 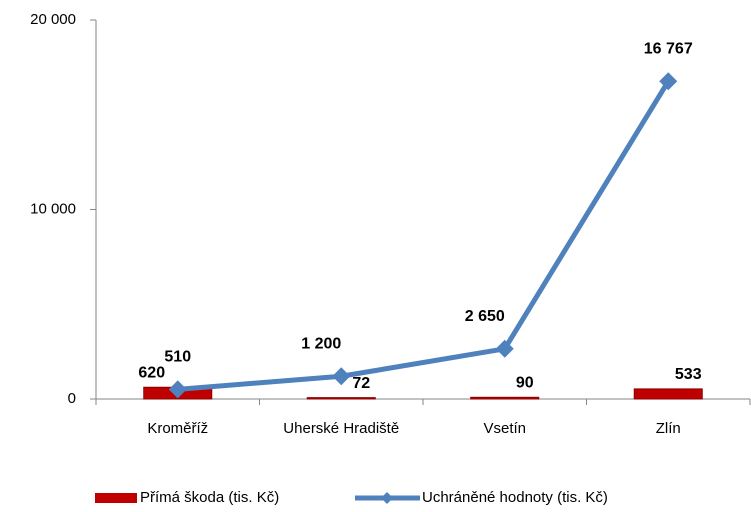 What do you see at coordinates (53, 208) in the screenshot?
I see `y-tick-label: 10 000` at bounding box center [53, 208].